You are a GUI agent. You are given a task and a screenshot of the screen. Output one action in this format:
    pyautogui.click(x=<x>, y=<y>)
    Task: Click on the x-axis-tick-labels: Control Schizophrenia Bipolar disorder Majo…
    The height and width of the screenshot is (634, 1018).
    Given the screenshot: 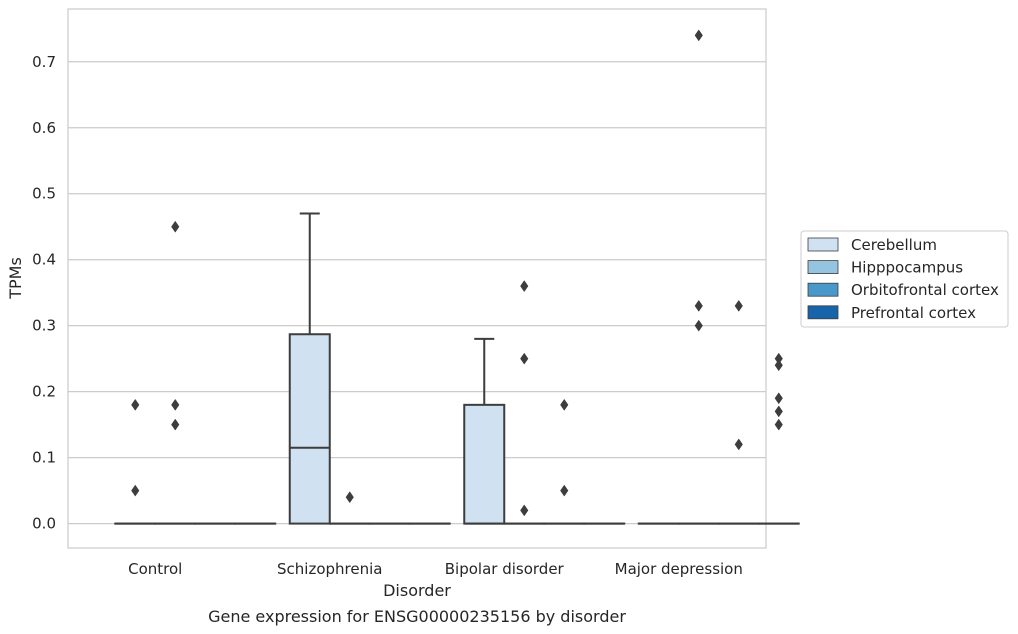 What is the action you would take?
    pyautogui.click(x=435, y=569)
    